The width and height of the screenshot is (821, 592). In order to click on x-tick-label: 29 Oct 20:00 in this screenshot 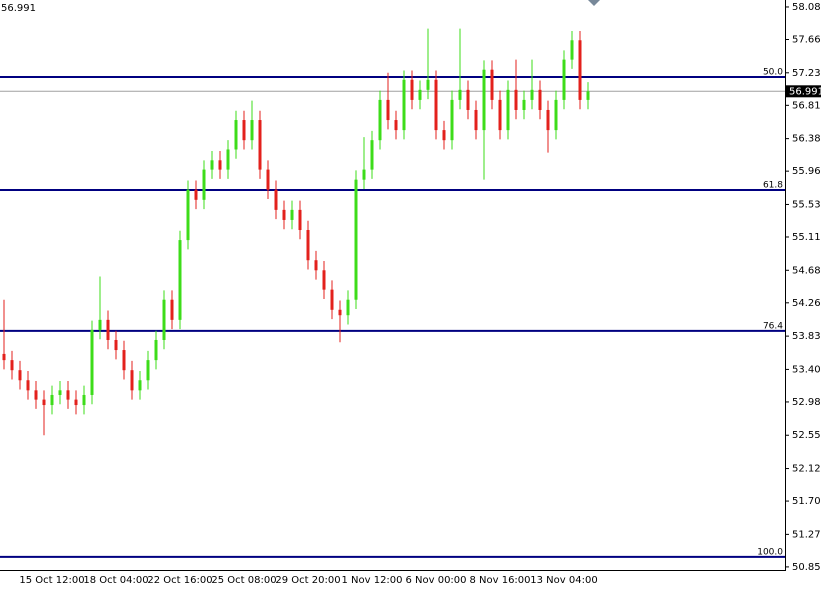, I will do `click(307, 580)`.